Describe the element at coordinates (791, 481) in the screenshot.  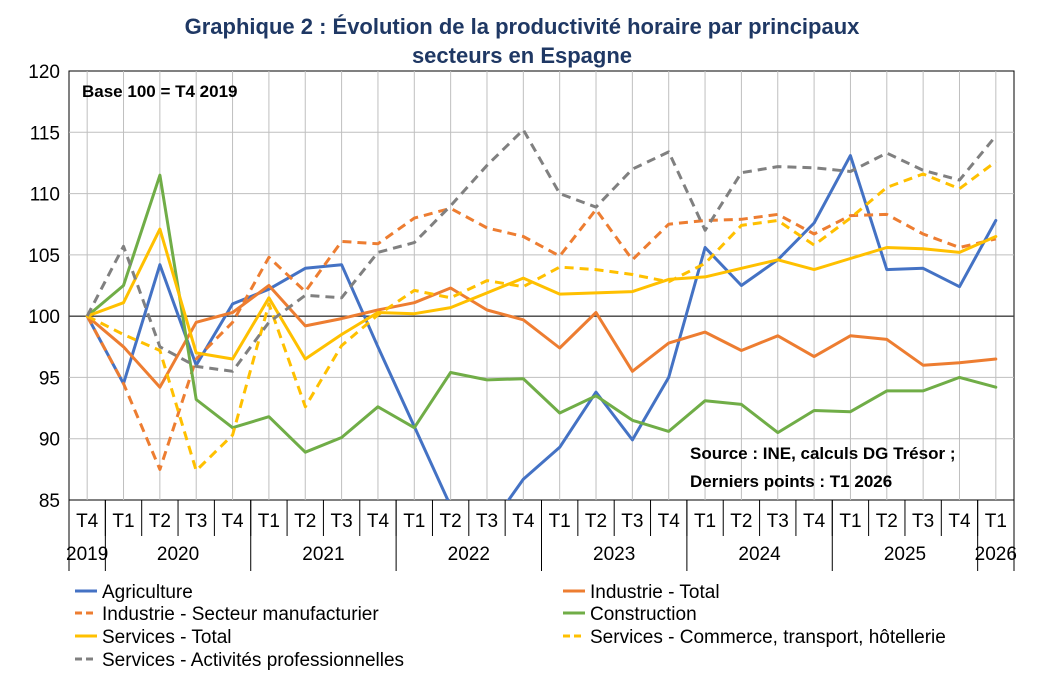
I see `last-point-annotation: Derniers points : T1 2026` at that location.